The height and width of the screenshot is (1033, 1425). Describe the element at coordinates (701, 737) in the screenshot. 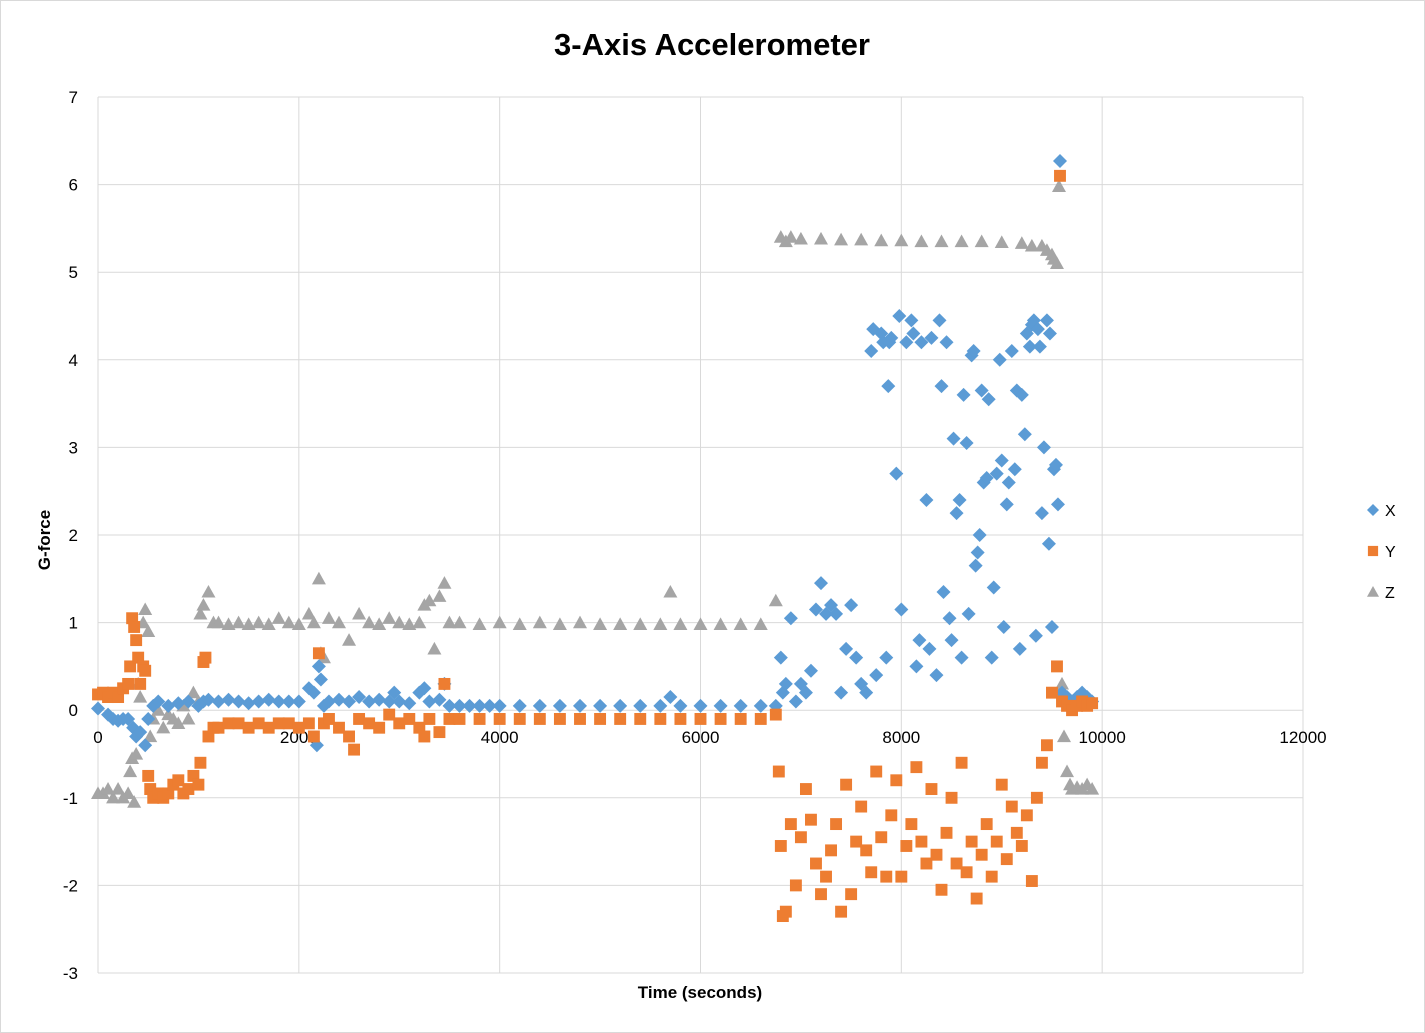

I see `x-tick-label: 6000` at that location.